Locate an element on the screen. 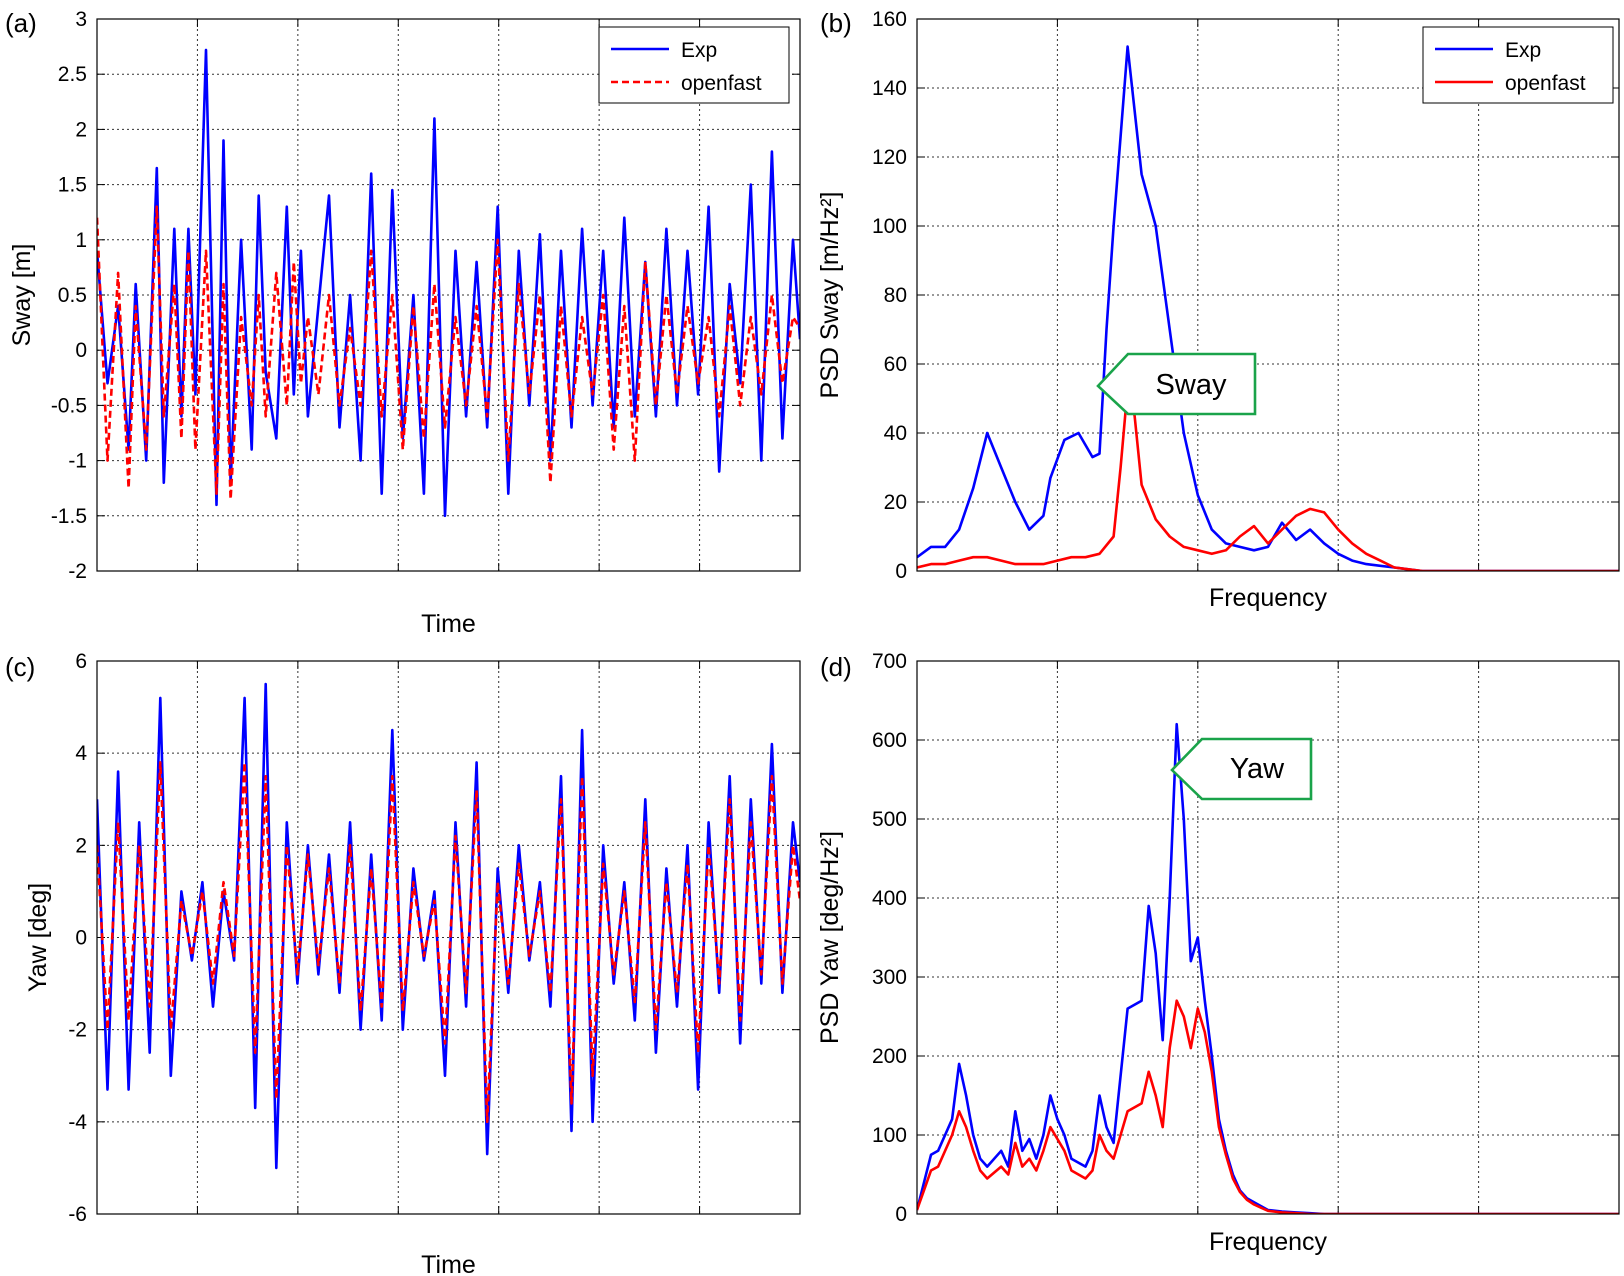  y-tick-label: 2.5 is located at coordinates (72, 74).